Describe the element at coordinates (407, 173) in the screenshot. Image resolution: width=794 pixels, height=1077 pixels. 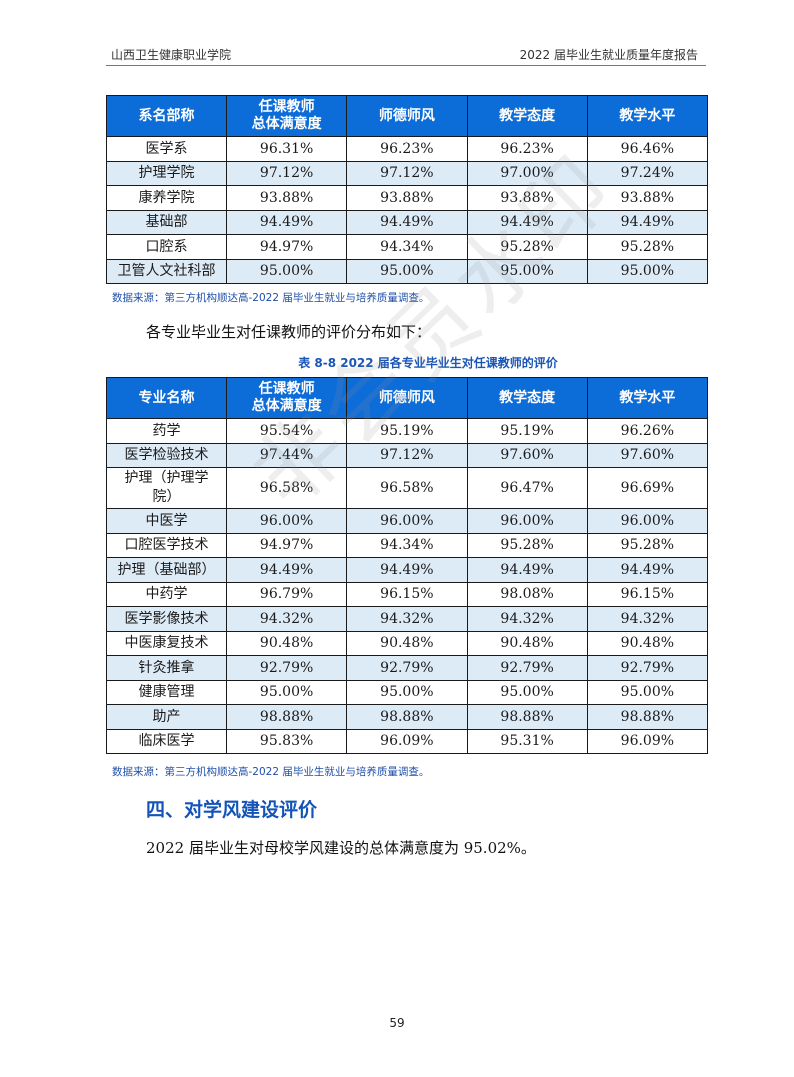
I see `value-cell: 97.12%` at that location.